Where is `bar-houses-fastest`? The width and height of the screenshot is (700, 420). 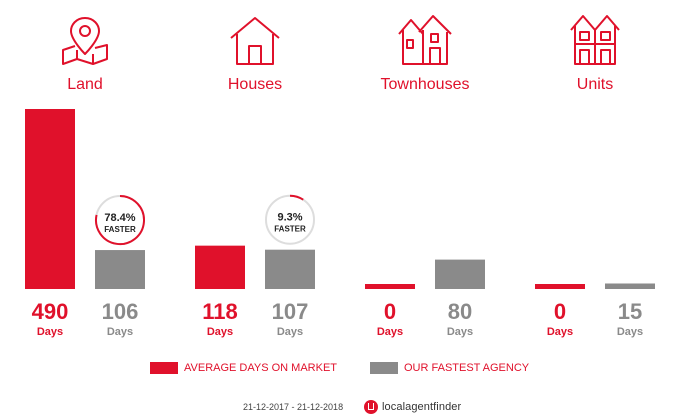
bar-houses-fastest is located at coordinates (290, 269).